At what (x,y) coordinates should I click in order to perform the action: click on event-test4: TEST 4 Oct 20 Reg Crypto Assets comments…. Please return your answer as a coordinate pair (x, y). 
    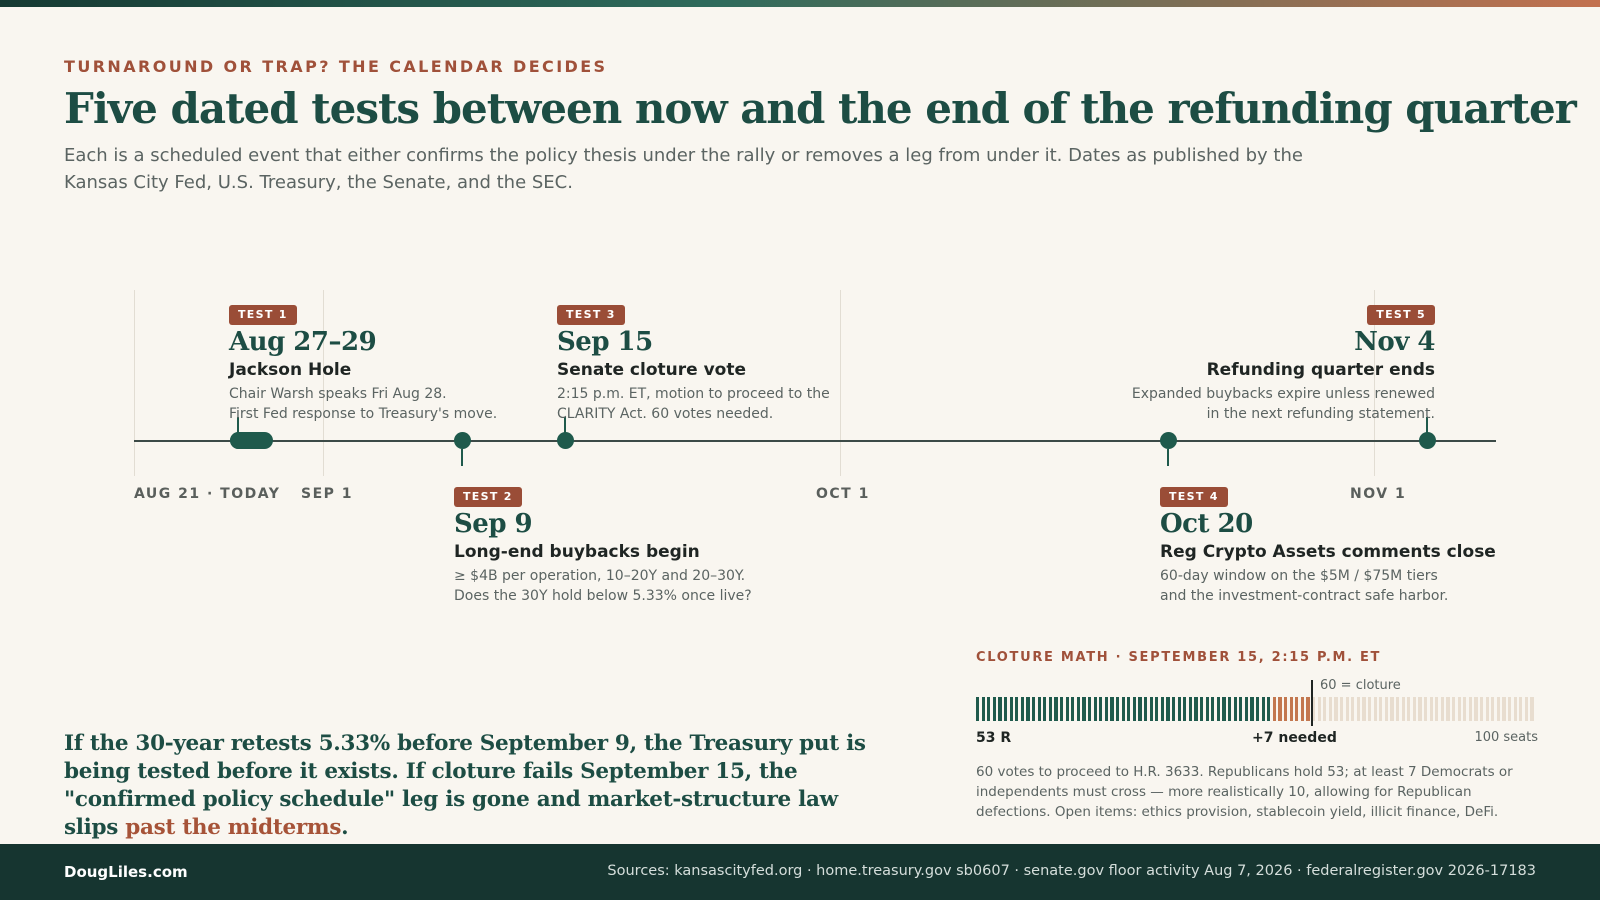
    Looking at the image, I should click on (1380, 545).